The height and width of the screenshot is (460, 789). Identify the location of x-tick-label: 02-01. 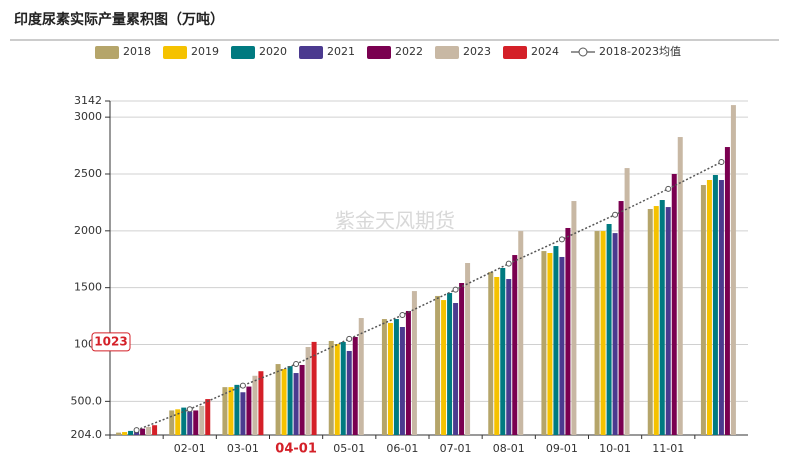
(190, 448).